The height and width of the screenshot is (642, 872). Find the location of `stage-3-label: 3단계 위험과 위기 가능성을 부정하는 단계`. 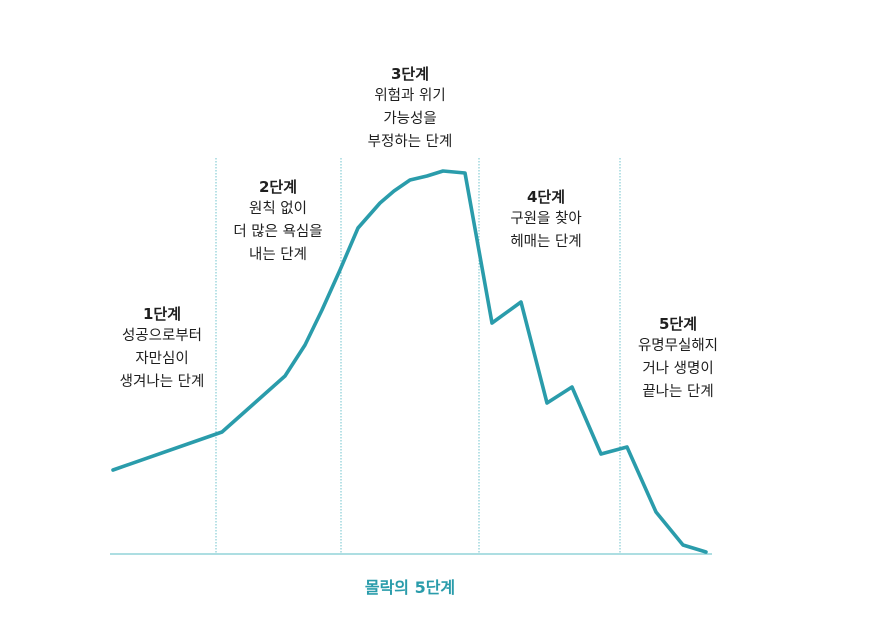

stage-3-label: 3단계 위험과 위기 가능성을 부정하는 단계 is located at coordinates (410, 108).